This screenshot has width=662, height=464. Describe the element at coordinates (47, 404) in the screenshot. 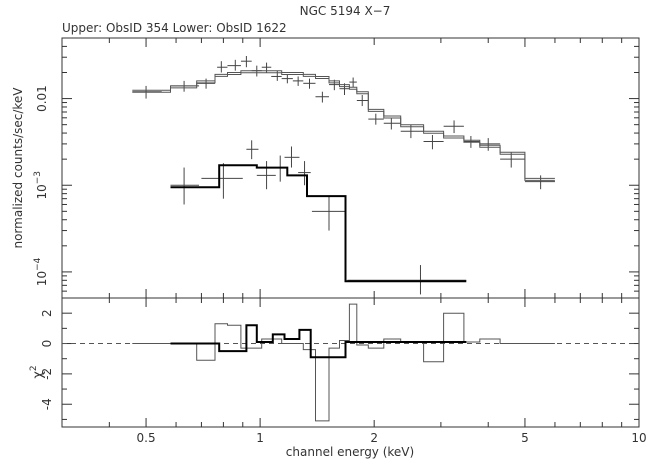

I see `y-tick-label: -4` at that location.